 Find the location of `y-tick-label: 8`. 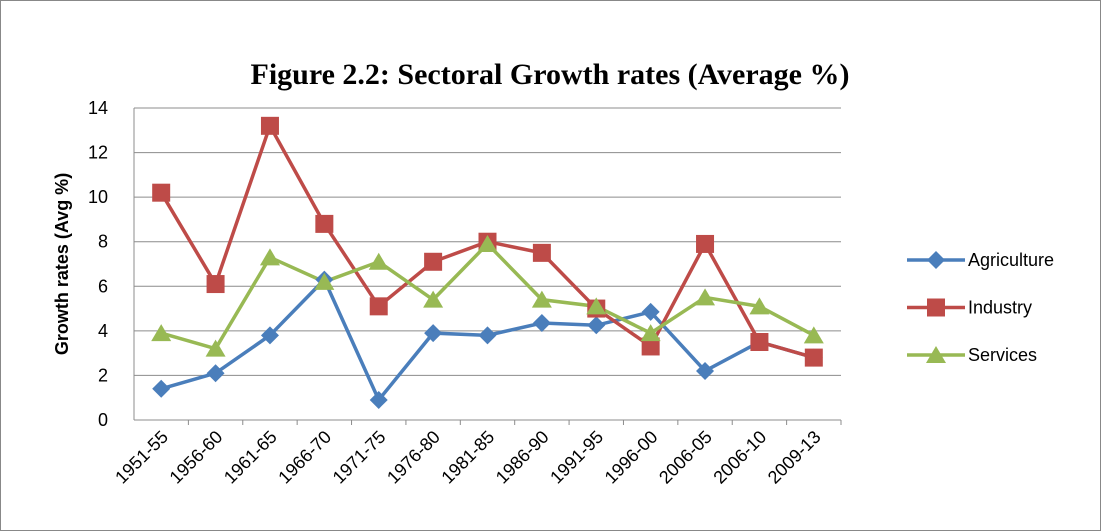

y-tick-label: 8 is located at coordinates (103, 242).